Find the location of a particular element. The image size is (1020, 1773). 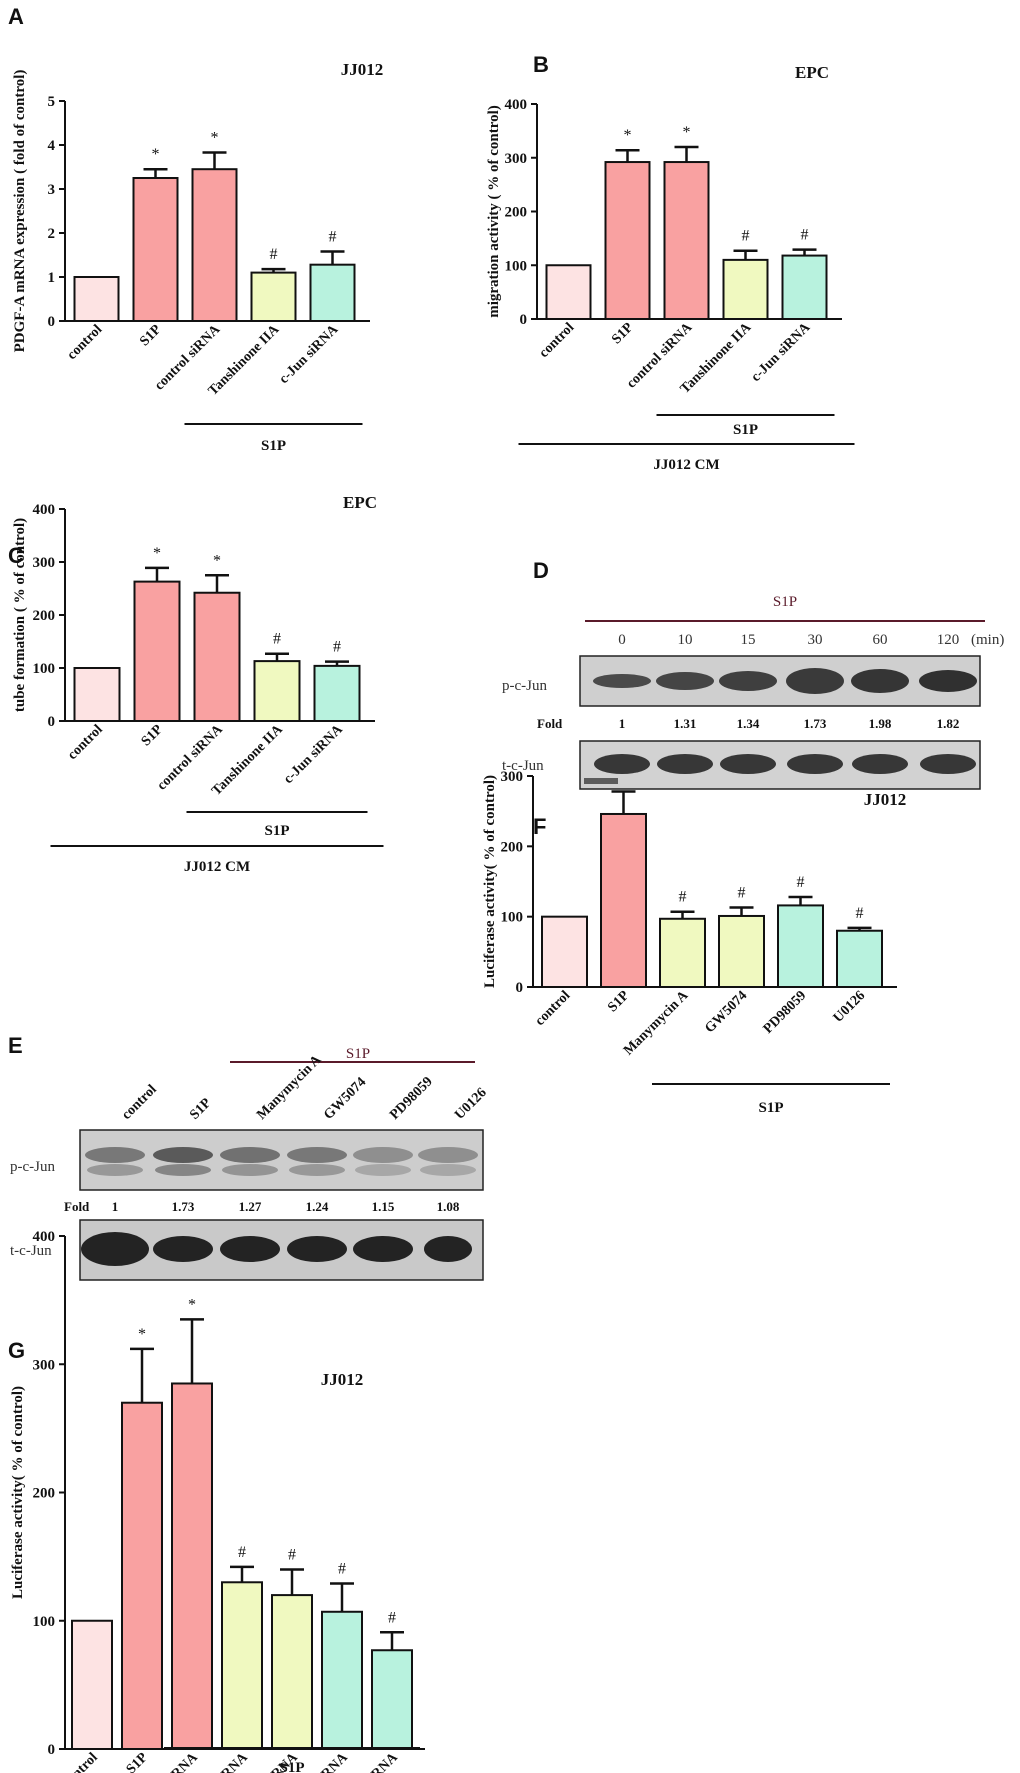

y-axis-label: migration activity ( % of control) is located at coordinates (494, 211).